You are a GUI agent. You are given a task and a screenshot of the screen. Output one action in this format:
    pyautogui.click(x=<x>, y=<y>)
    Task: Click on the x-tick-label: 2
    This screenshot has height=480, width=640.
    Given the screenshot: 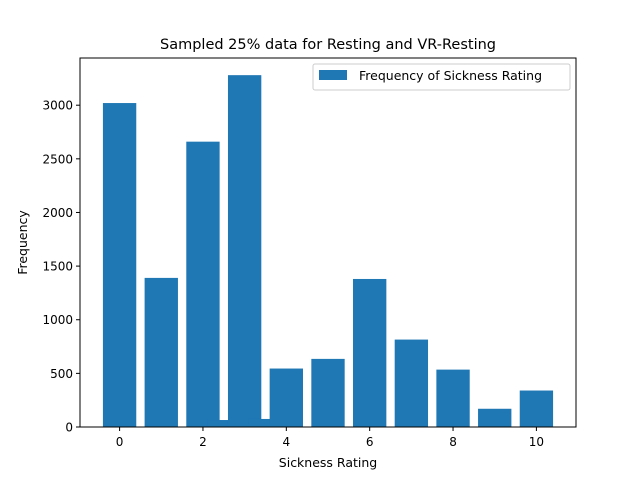 What is the action you would take?
    pyautogui.click(x=203, y=442)
    